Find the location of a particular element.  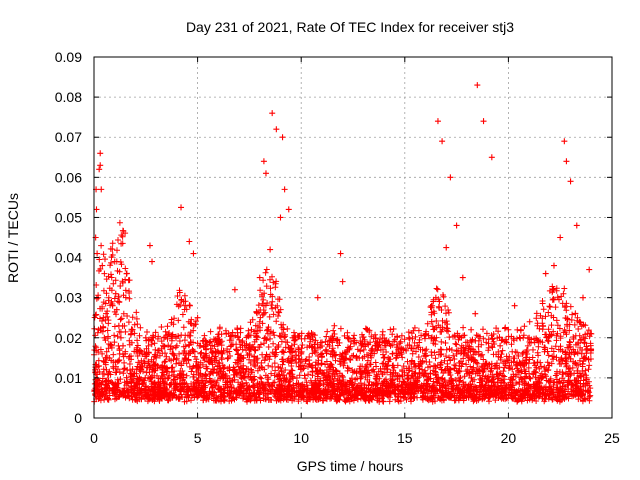

y-tick-label: 0.04 is located at coordinates (68, 258).